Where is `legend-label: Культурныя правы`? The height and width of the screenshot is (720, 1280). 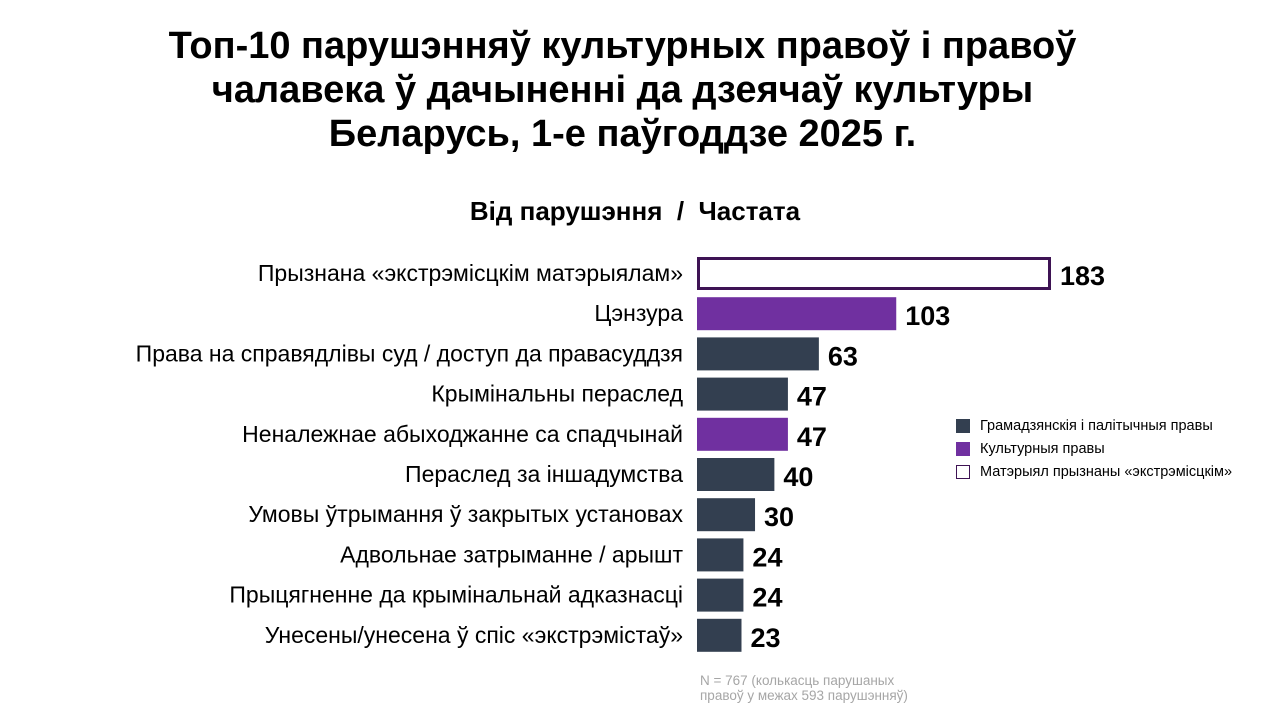 legend-label: Культурныя правы is located at coordinates (1042, 448).